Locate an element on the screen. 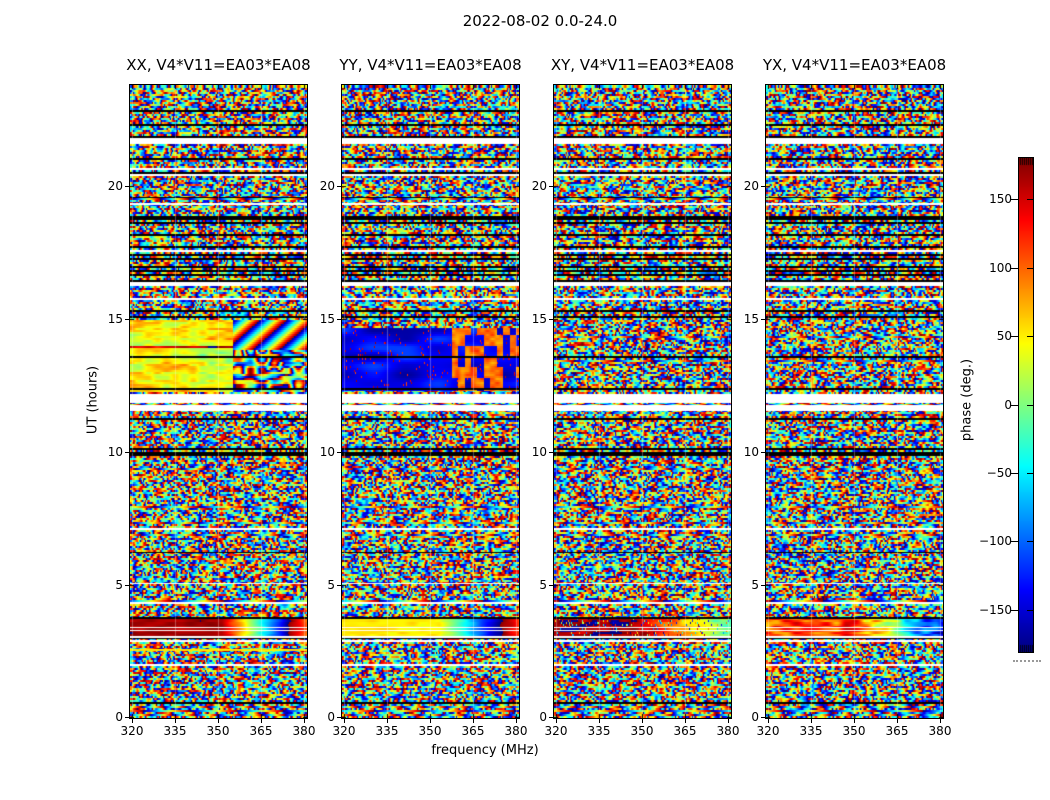 This screenshot has width=1050, height=800. y-axis-label: UT (hours) is located at coordinates (93, 400).